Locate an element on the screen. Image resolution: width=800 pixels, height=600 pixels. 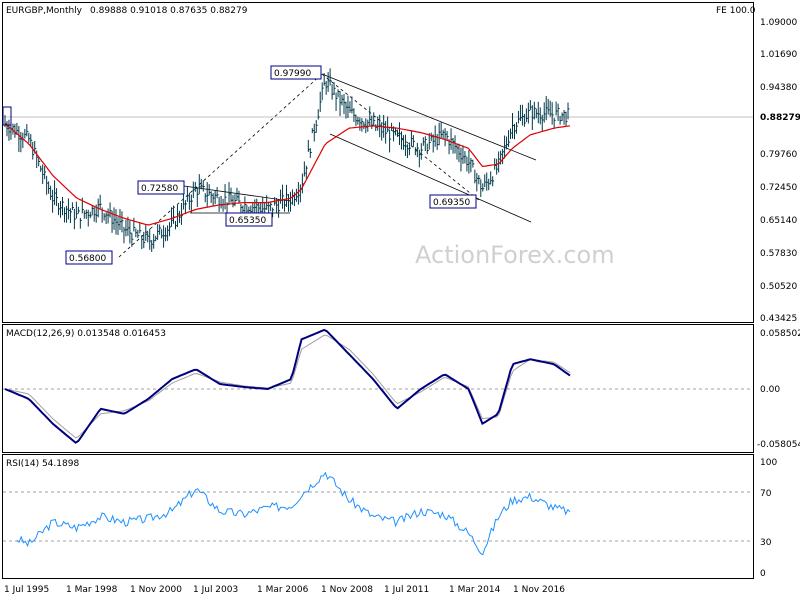
annotation-0.56800: 0.56800 is located at coordinates (89, 257).